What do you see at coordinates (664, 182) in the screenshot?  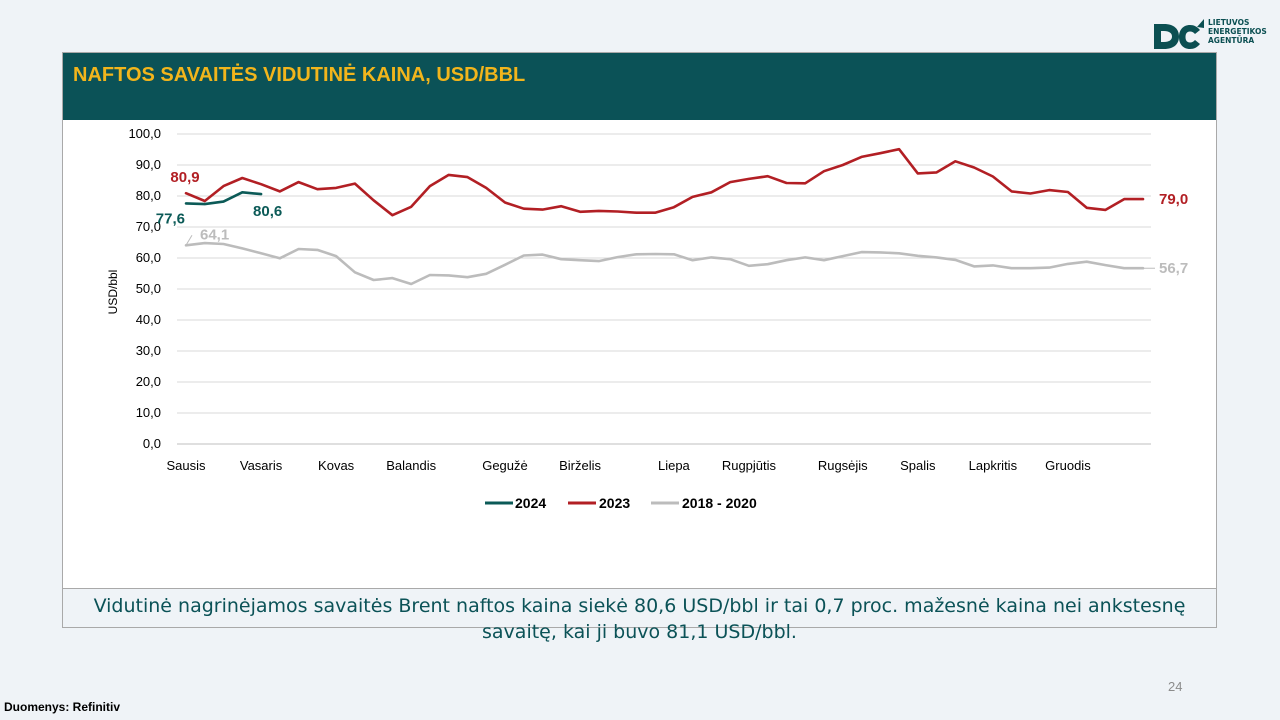 I see `series-line-2023` at bounding box center [664, 182].